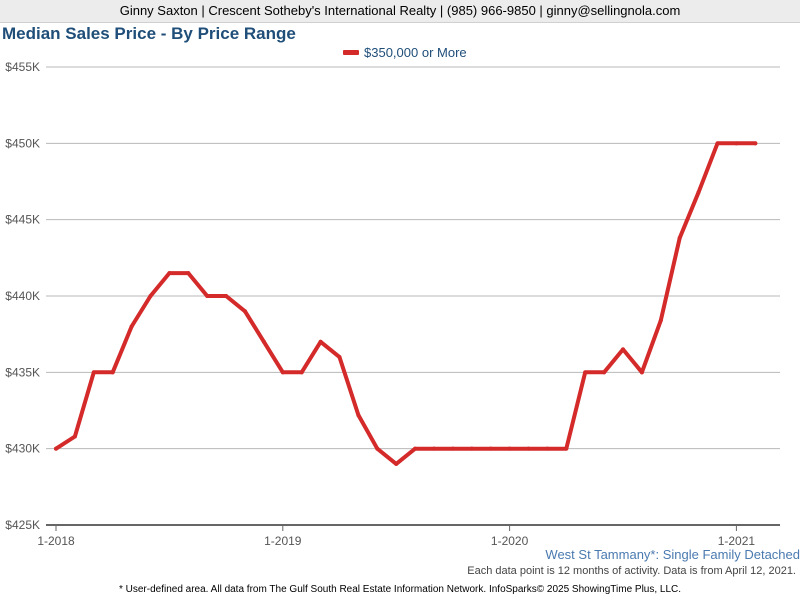 The height and width of the screenshot is (600, 800). I want to click on y-tick-label: $440K, so click(22, 296).